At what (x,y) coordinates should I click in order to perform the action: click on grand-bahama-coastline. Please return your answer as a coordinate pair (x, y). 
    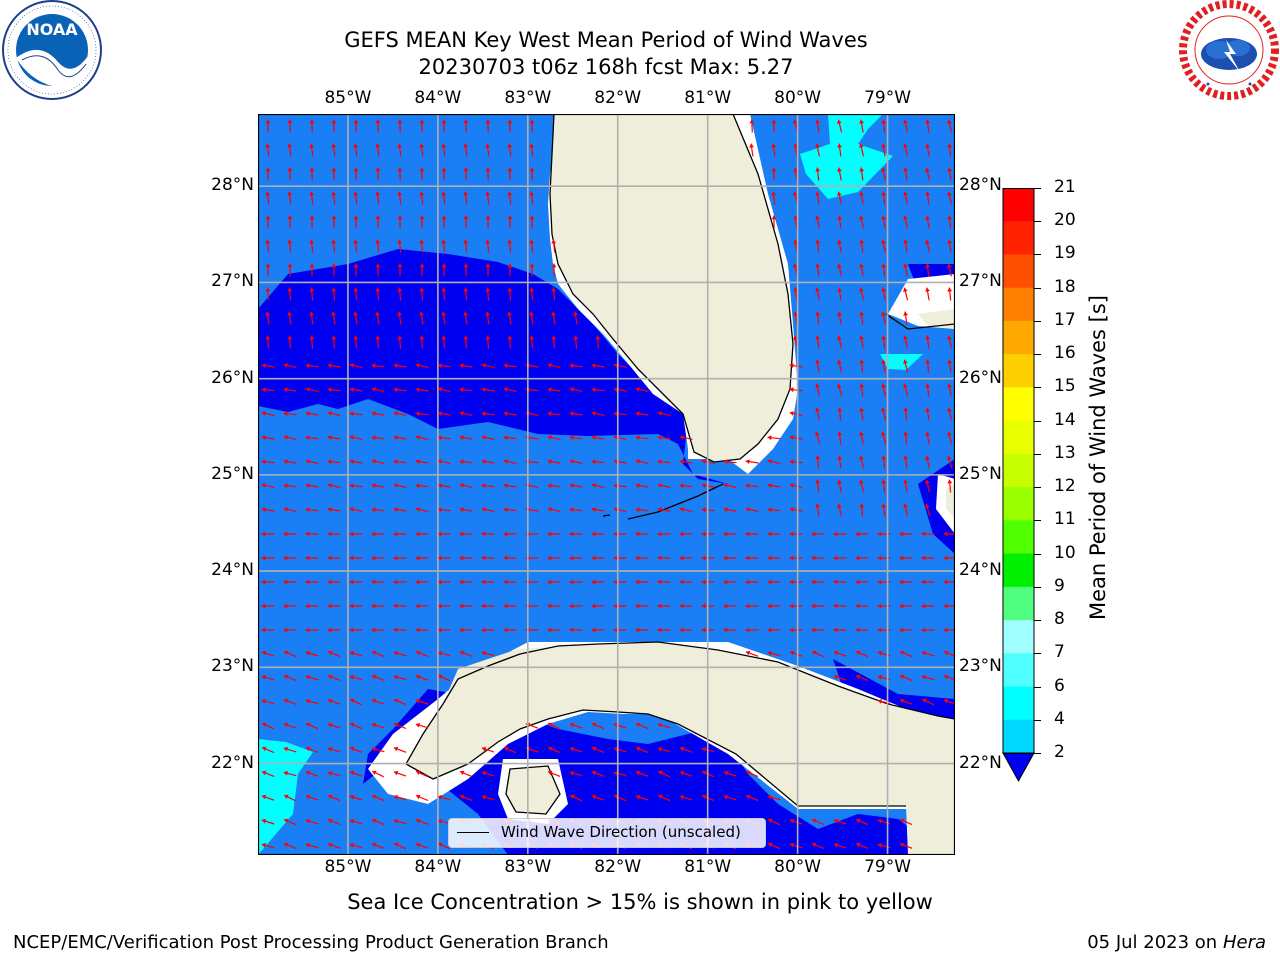
    Looking at the image, I should click on (920, 321).